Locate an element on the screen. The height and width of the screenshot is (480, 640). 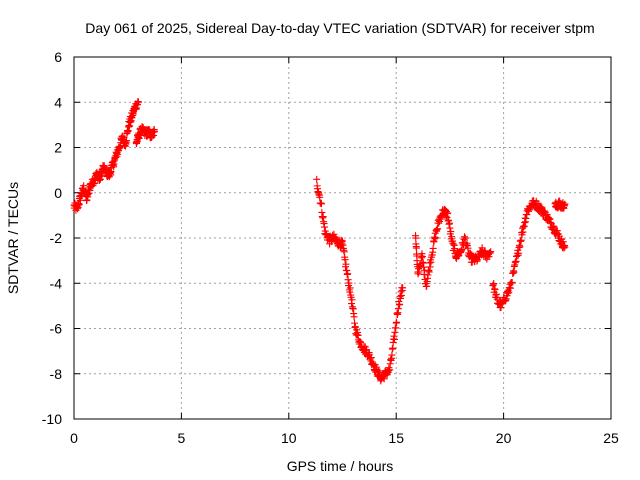
x-tick-label: 0 is located at coordinates (74, 438).